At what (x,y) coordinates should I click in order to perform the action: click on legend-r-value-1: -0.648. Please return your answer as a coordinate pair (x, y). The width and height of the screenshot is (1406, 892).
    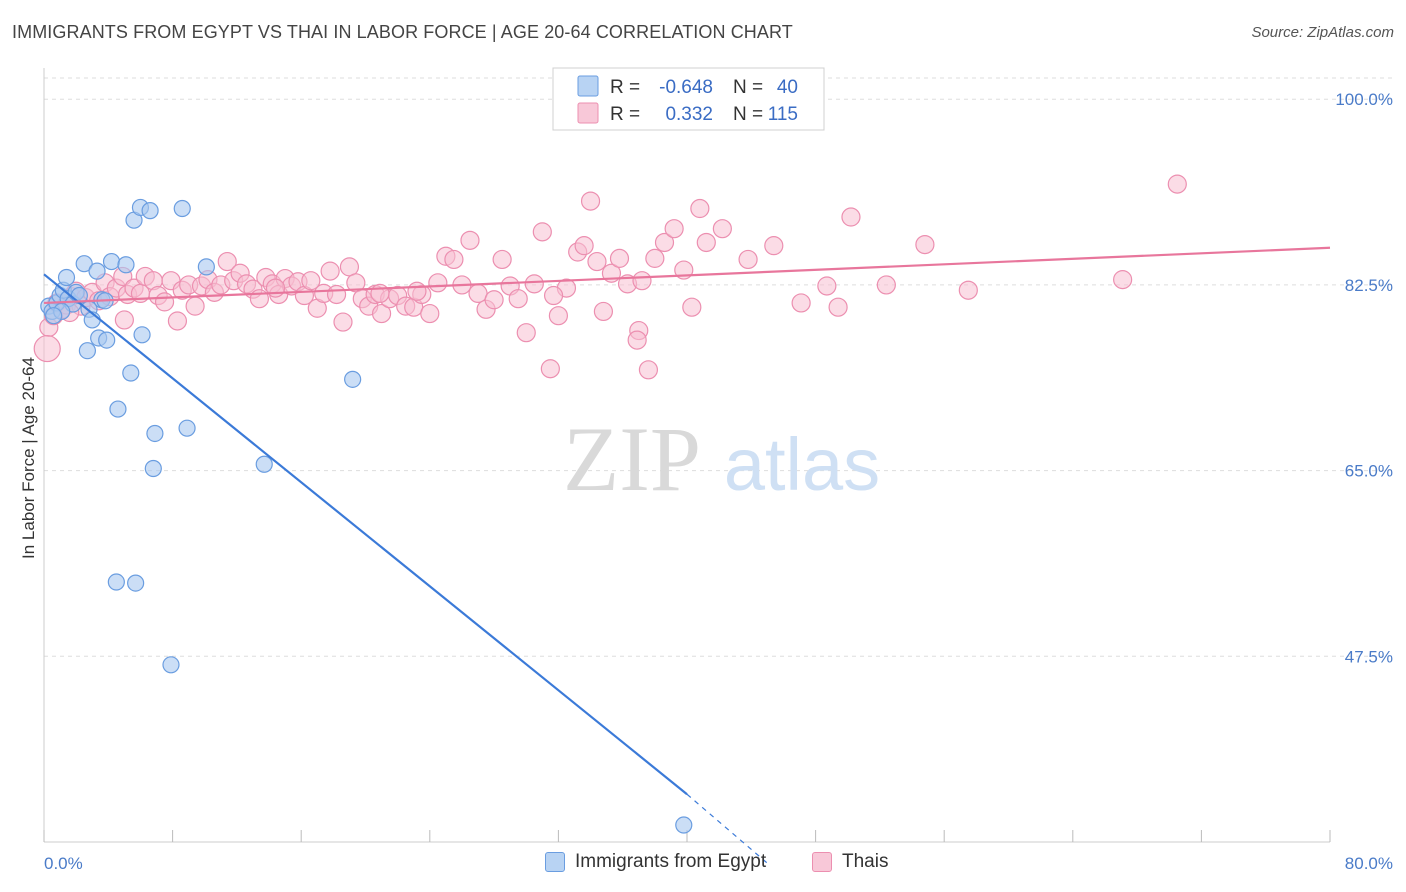
    Looking at the image, I should click on (686, 87).